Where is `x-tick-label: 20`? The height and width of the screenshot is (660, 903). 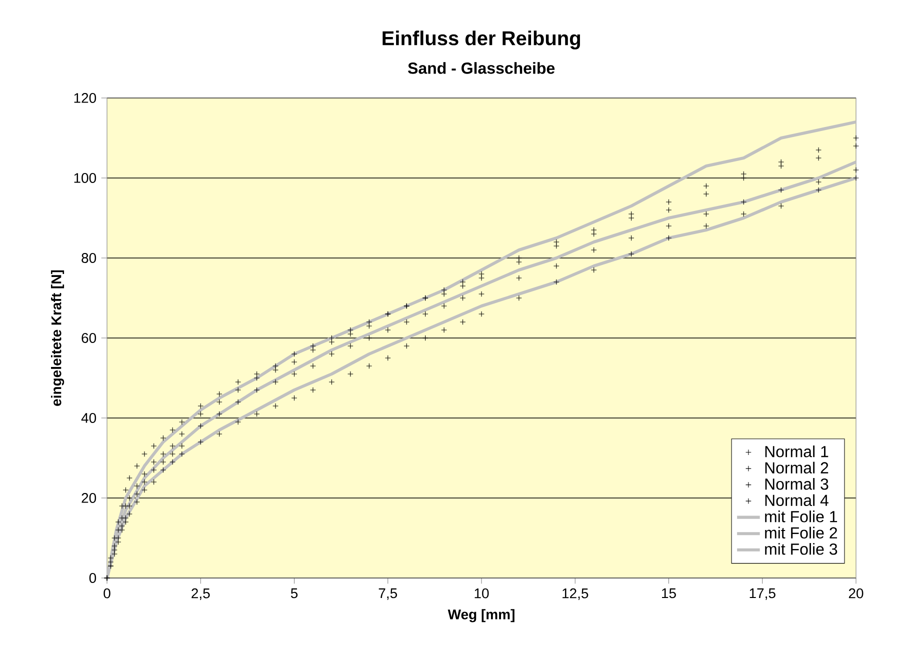 x-tick-label: 20 is located at coordinates (856, 593).